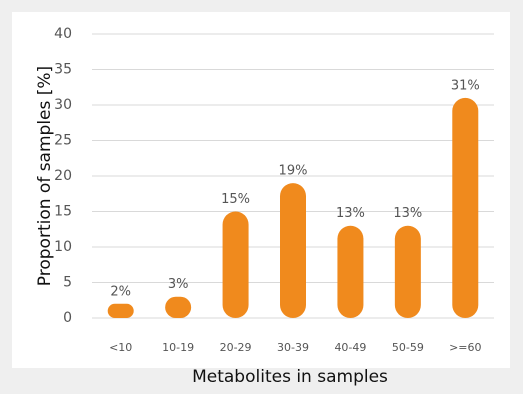 The width and height of the screenshot is (523, 394). I want to click on value-label: 2%, so click(120, 291).